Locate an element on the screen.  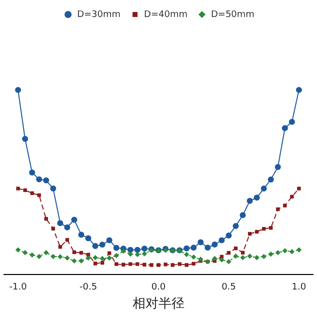
legend-label: D=40mm is located at coordinates (166, 15).